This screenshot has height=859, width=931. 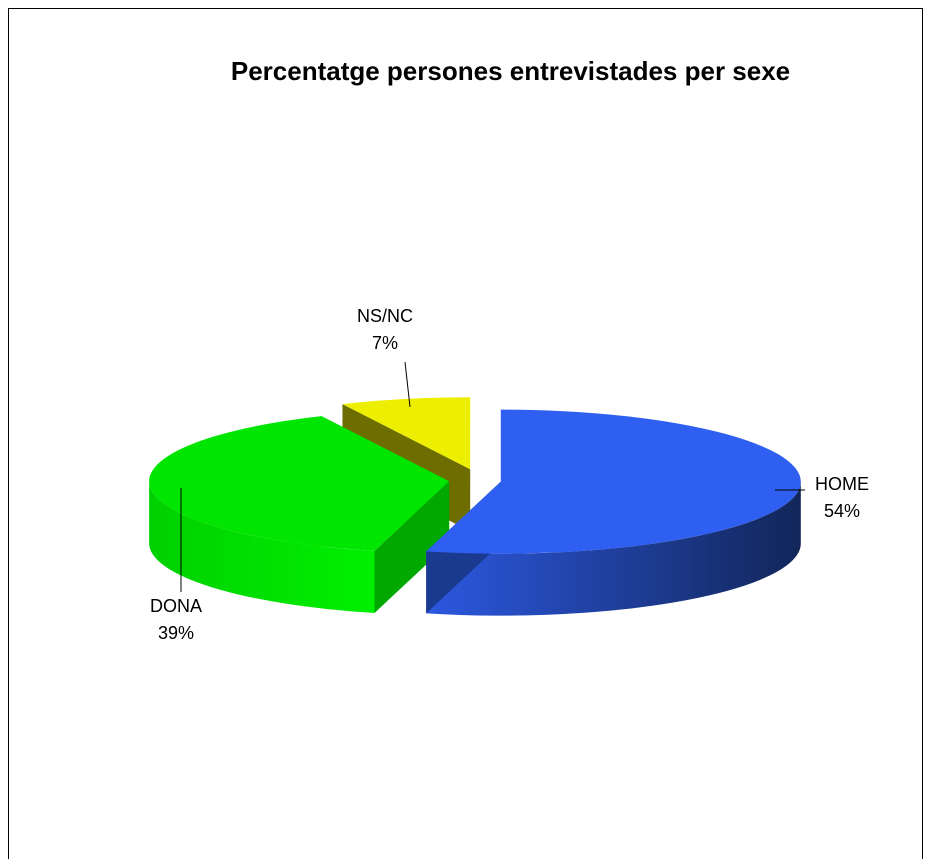 What do you see at coordinates (176, 633) in the screenshot?
I see `slice-value-label-dona: 39%` at bounding box center [176, 633].